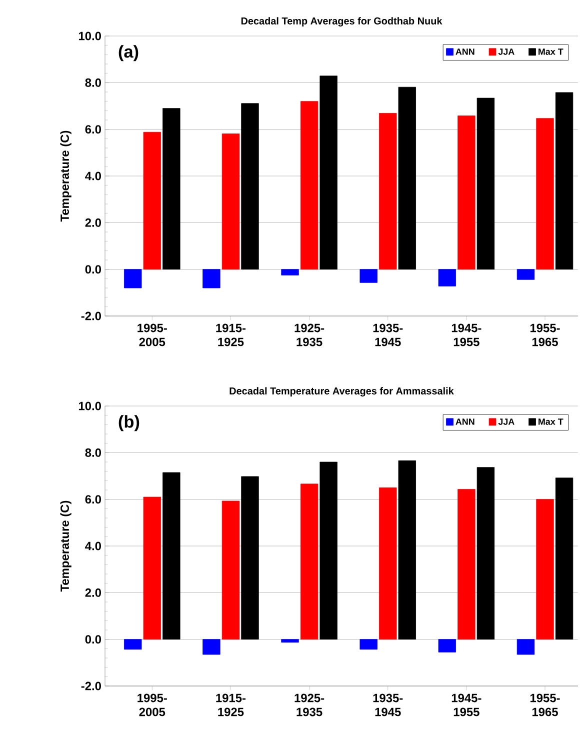  What do you see at coordinates (129, 423) in the screenshot?
I see `annotation: (b)` at bounding box center [129, 423].